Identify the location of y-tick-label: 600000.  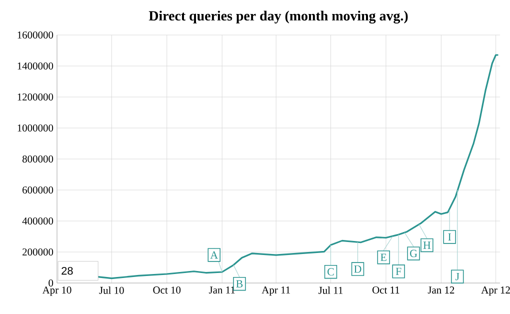
(38, 190).